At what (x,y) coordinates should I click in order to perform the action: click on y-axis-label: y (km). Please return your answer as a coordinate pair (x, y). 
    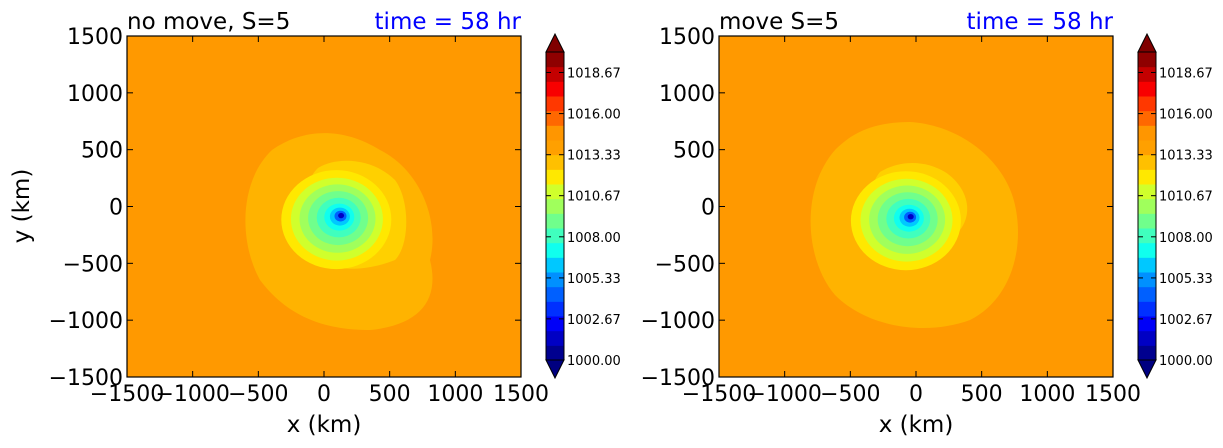
    Looking at the image, I should click on (22, 206).